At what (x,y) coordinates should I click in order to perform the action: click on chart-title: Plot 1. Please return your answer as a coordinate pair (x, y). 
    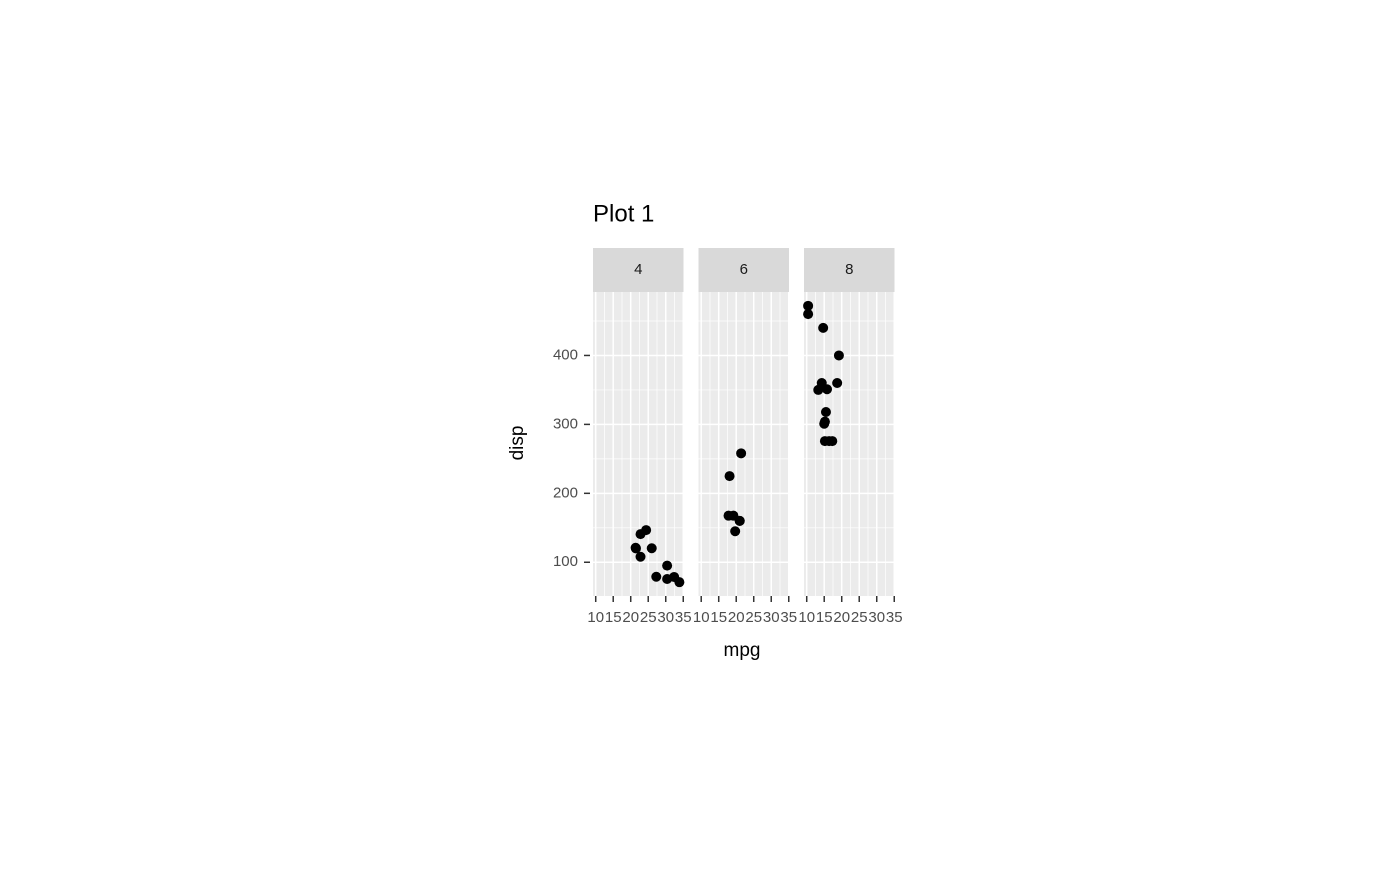
    Looking at the image, I should click on (623, 213).